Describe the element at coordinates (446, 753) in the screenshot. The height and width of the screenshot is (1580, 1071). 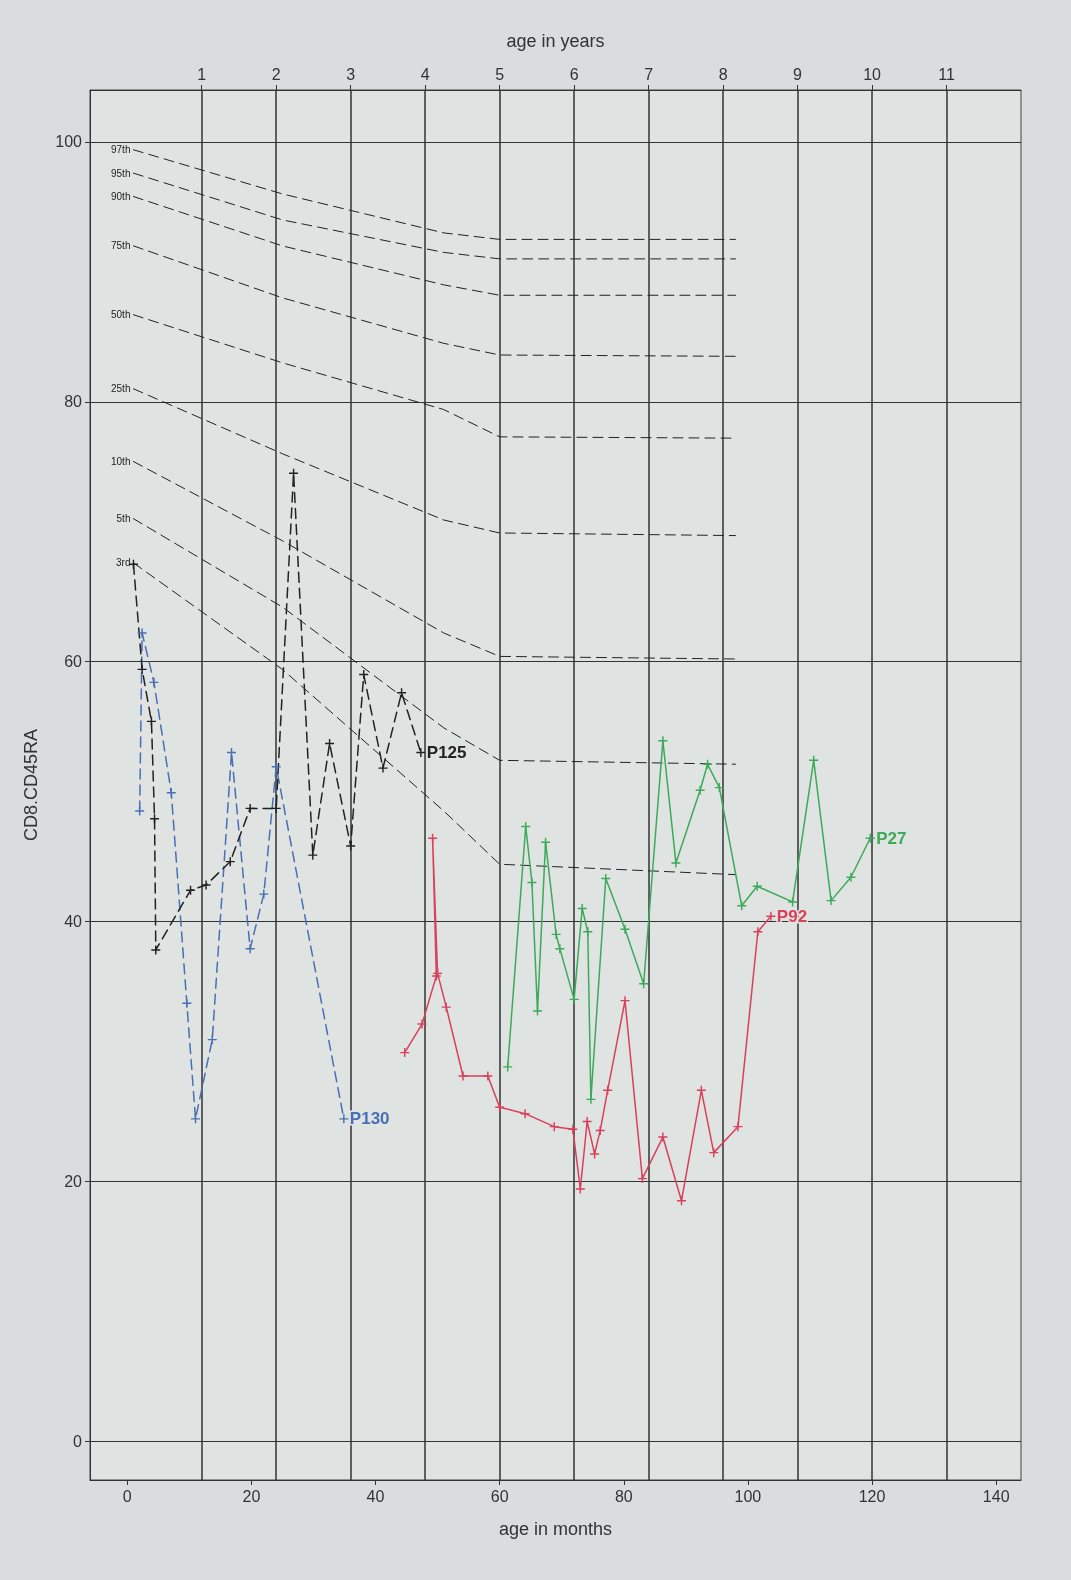
I see `series-label: P125` at that location.